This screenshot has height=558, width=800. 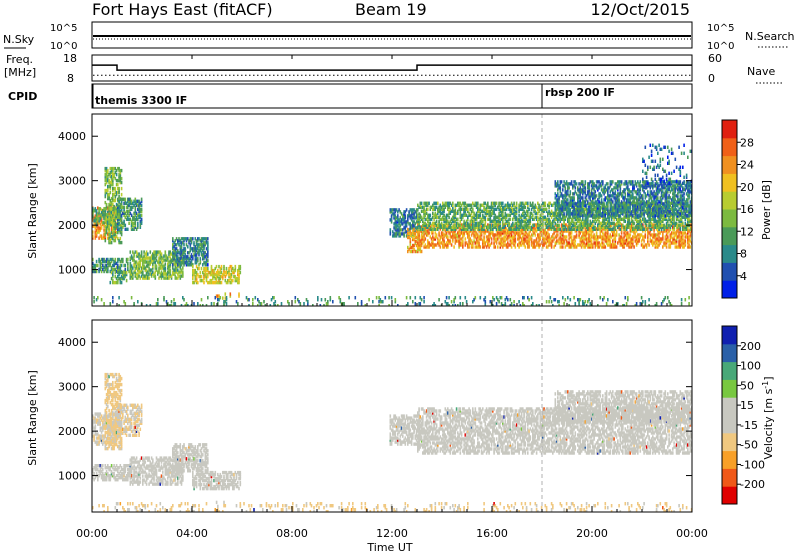 What do you see at coordinates (19, 39) in the screenshot?
I see `noise-left-label: N.Sky` at bounding box center [19, 39].